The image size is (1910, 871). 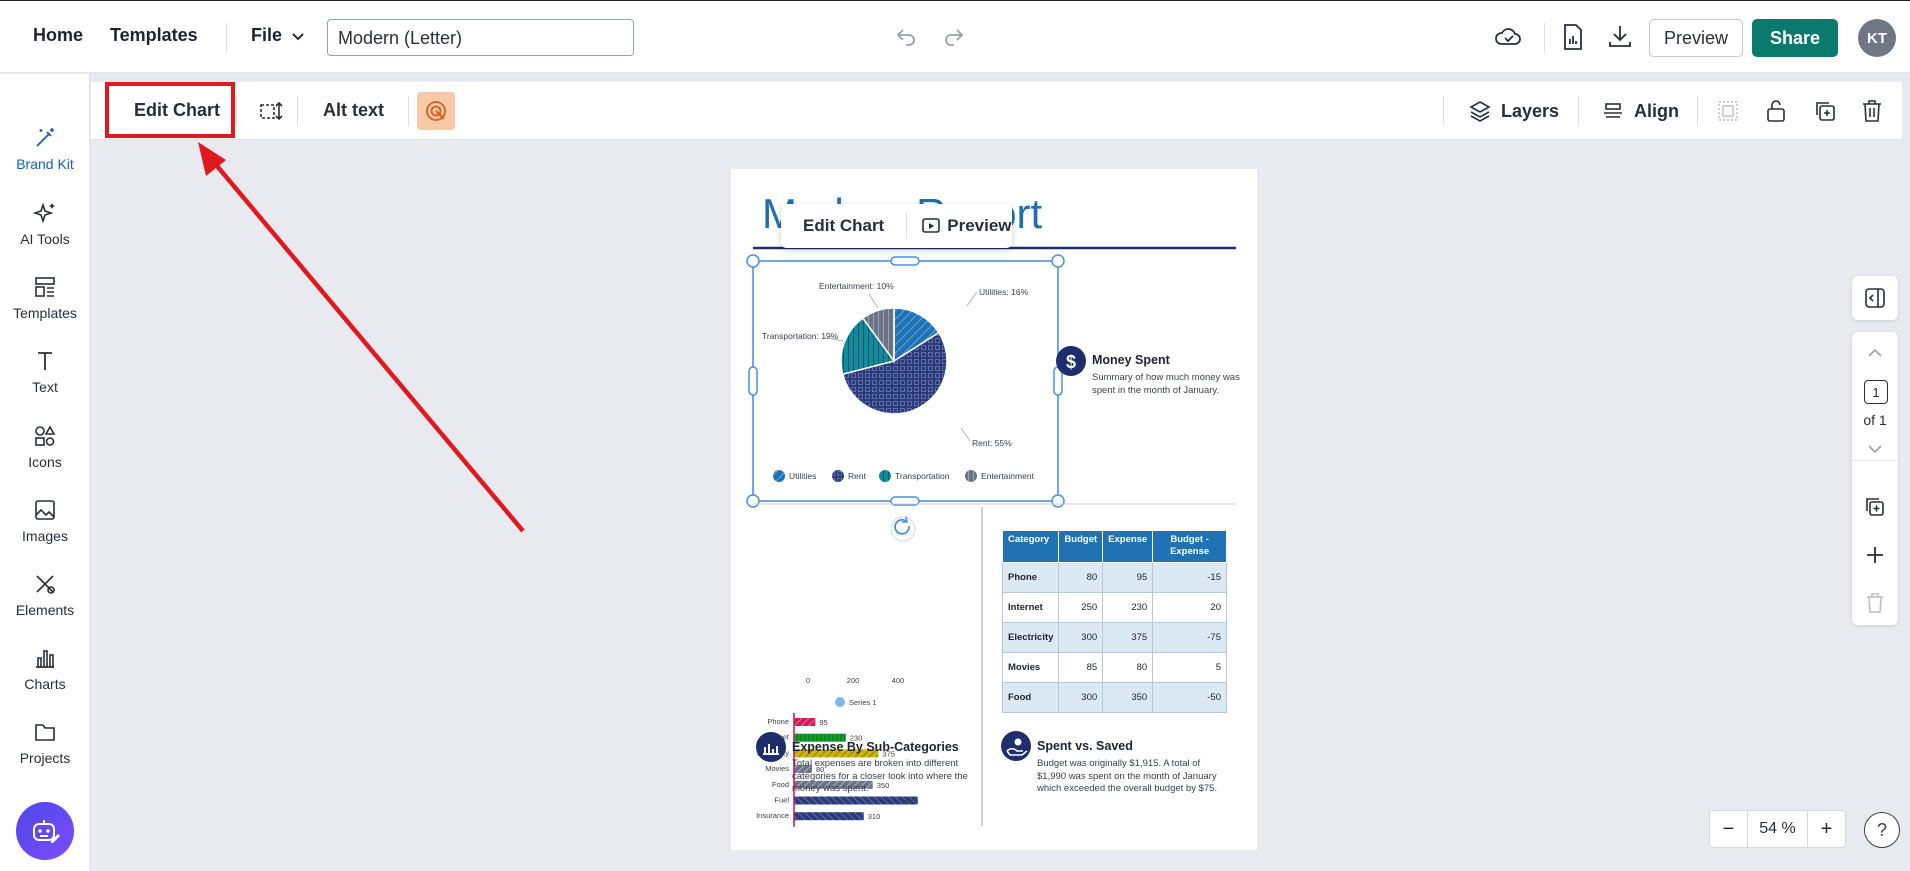 What do you see at coordinates (829, 816) in the screenshot?
I see `bar-insurance` at bounding box center [829, 816].